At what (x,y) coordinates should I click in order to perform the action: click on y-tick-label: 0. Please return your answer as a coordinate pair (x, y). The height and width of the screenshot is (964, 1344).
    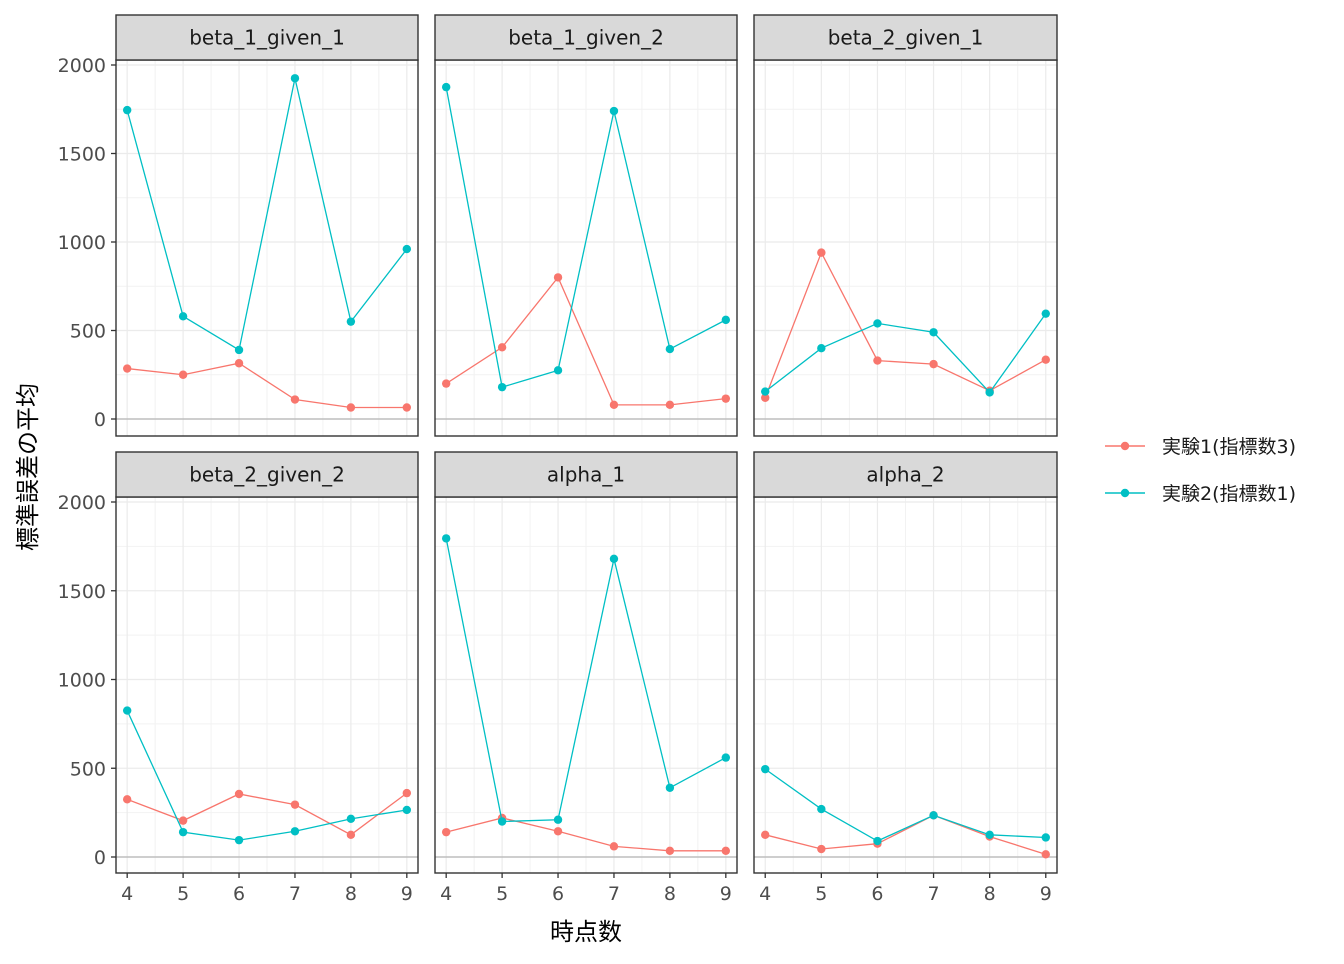
    Looking at the image, I should click on (100, 420).